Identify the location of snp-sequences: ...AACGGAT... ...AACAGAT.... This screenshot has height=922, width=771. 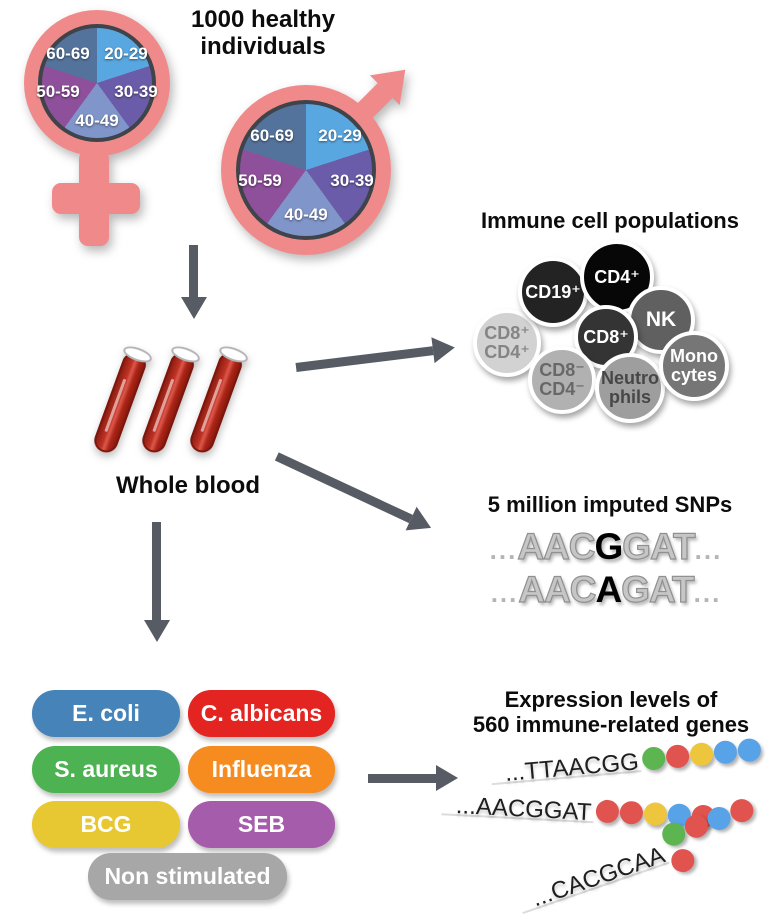
(606, 569).